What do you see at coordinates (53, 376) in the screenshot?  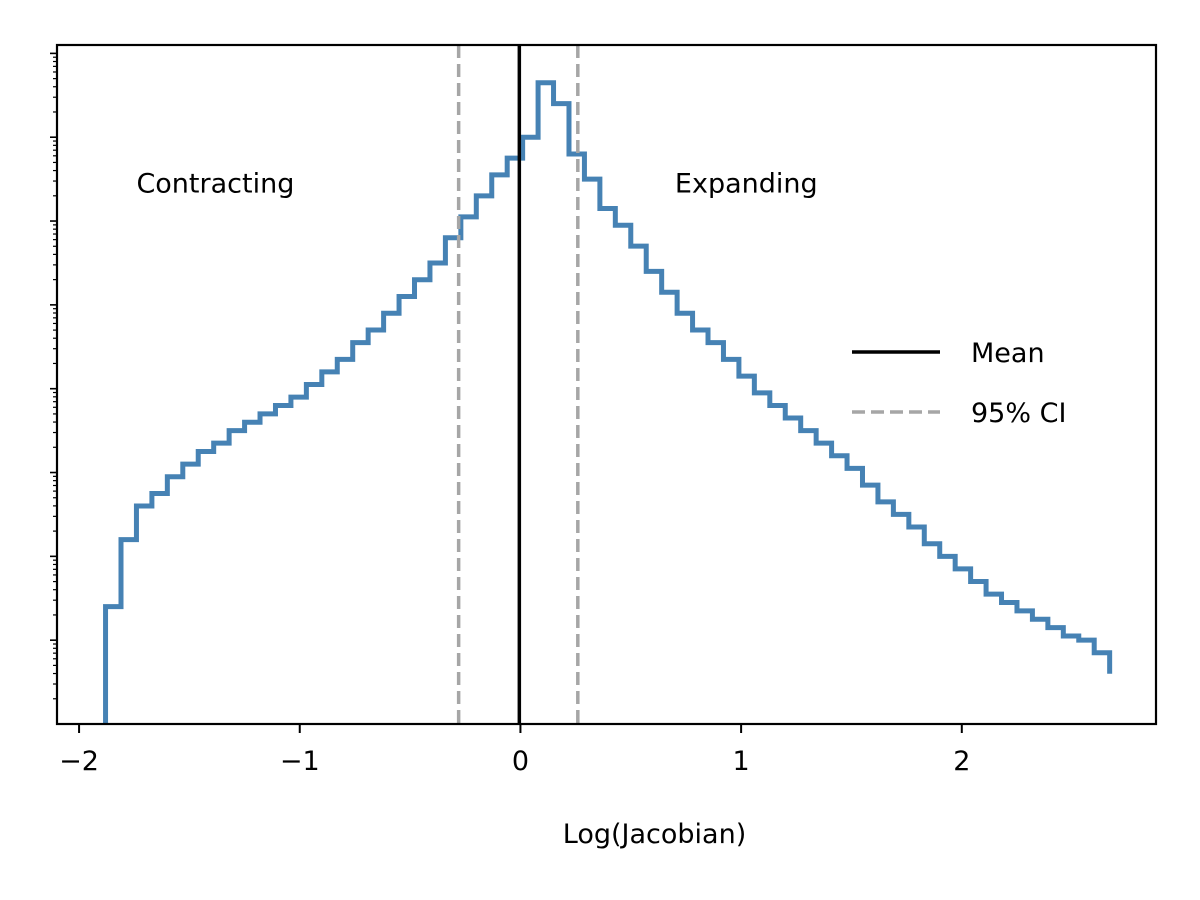 I see `y-axis-ticks` at bounding box center [53, 376].